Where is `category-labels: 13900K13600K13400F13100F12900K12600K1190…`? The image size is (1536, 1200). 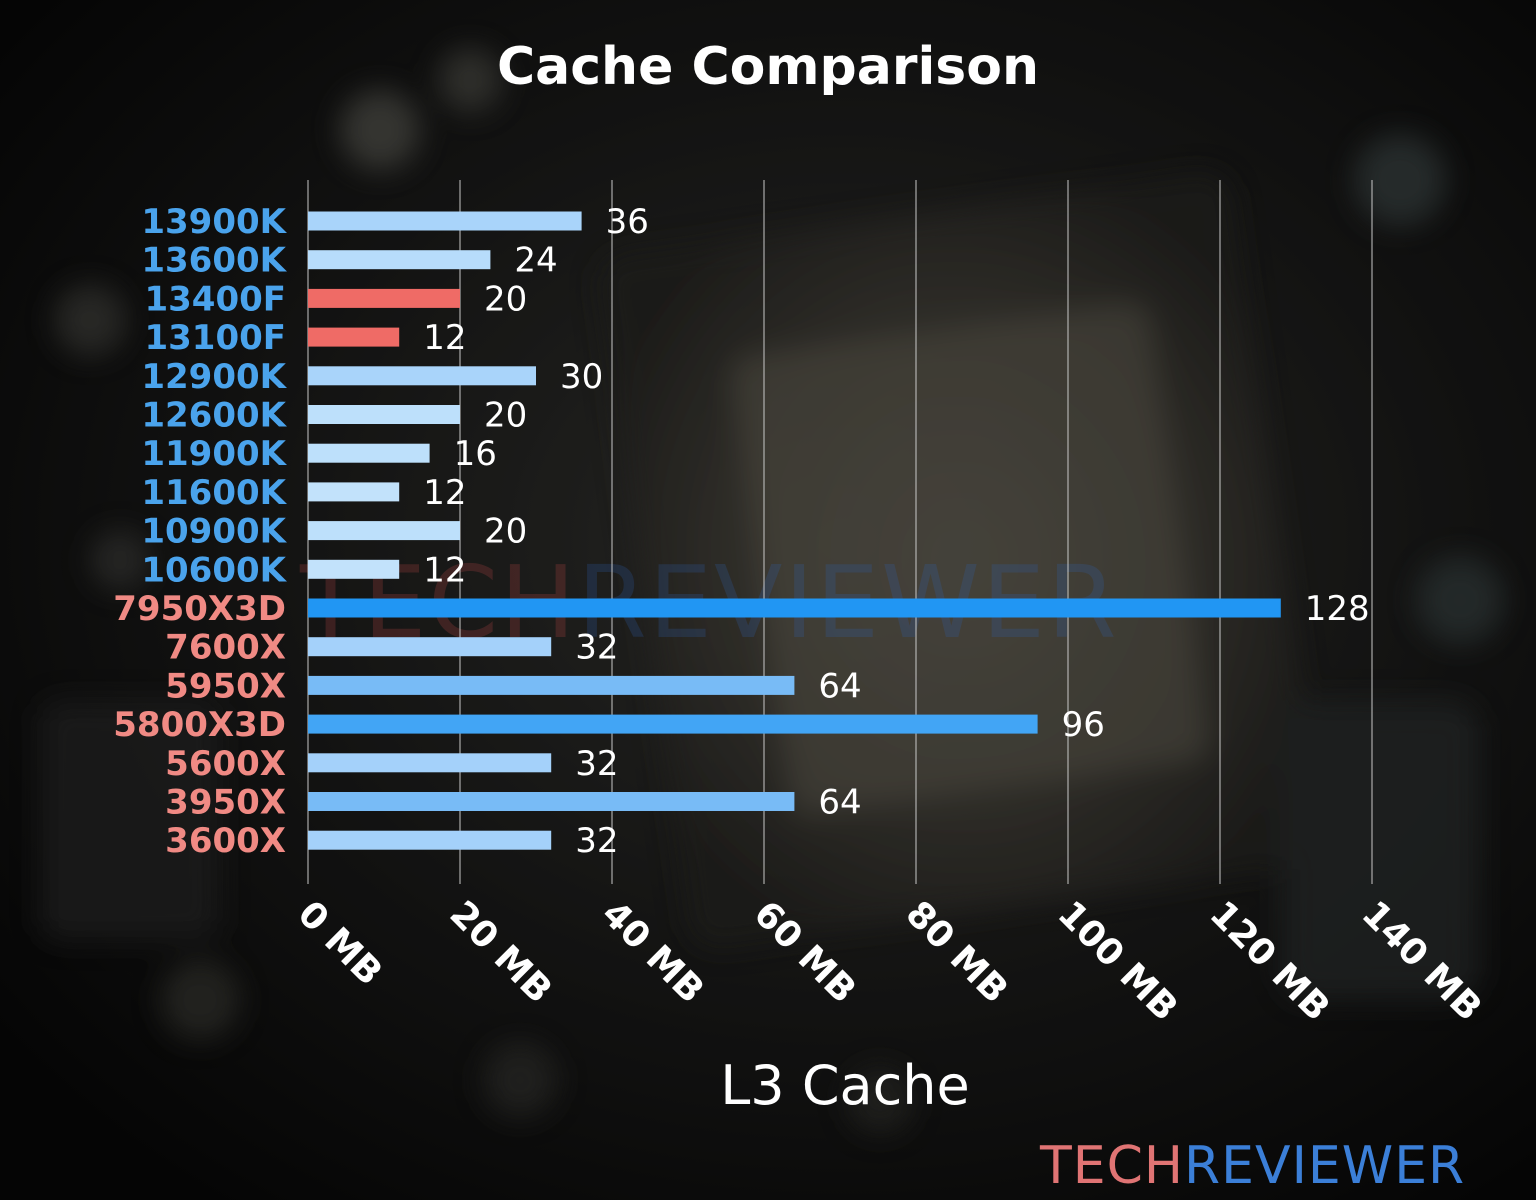
category-labels: 13900K13600K13400F13100F12900K12600K1190… is located at coordinates (200, 531).